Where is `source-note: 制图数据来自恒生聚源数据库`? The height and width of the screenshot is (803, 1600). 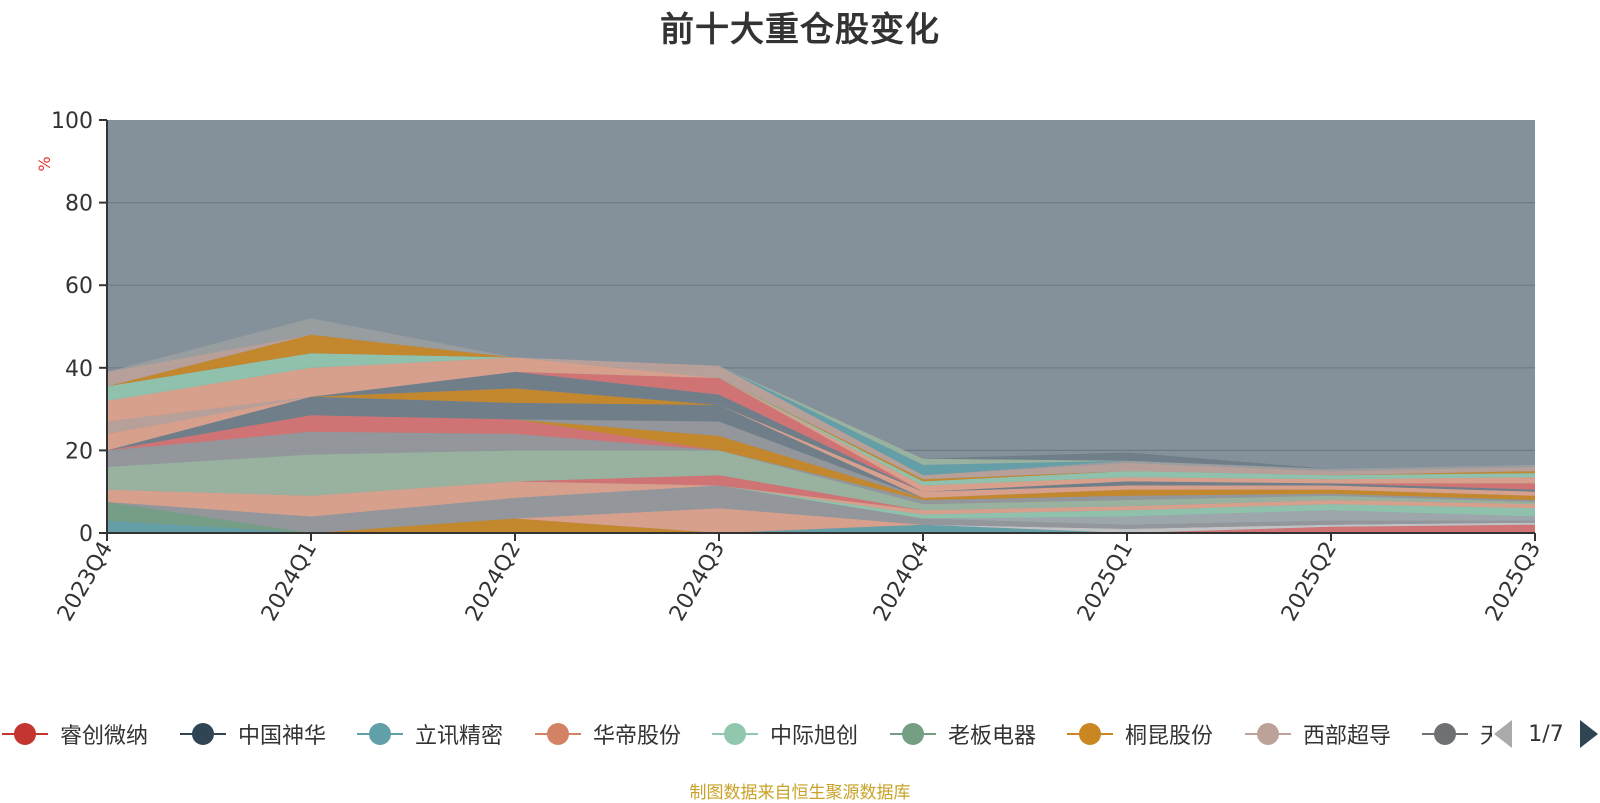 source-note: 制图数据来自恒生聚源数据库 is located at coordinates (800, 793).